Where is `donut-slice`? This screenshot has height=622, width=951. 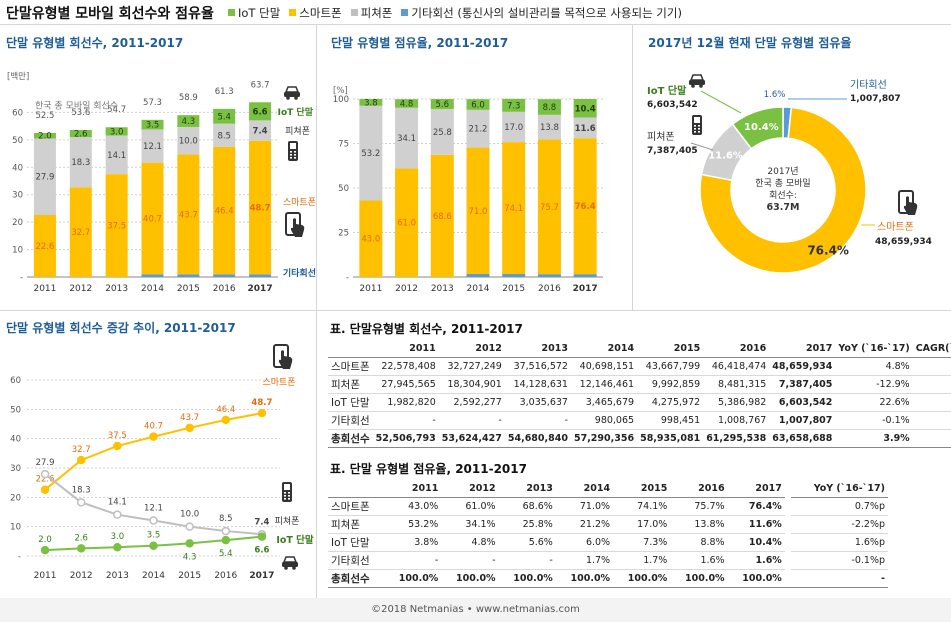
donut-slice is located at coordinates (757, 128).